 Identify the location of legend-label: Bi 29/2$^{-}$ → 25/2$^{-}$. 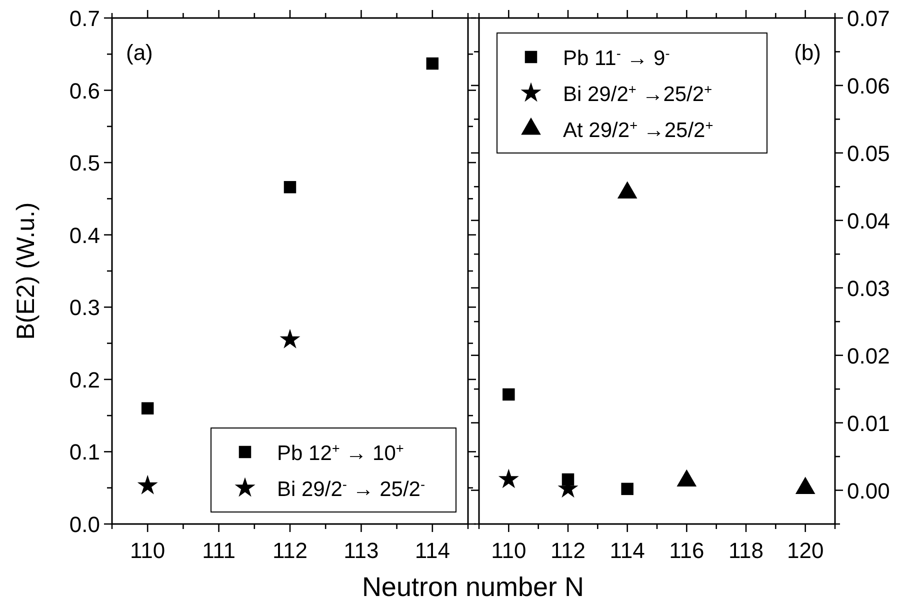
(351, 488).